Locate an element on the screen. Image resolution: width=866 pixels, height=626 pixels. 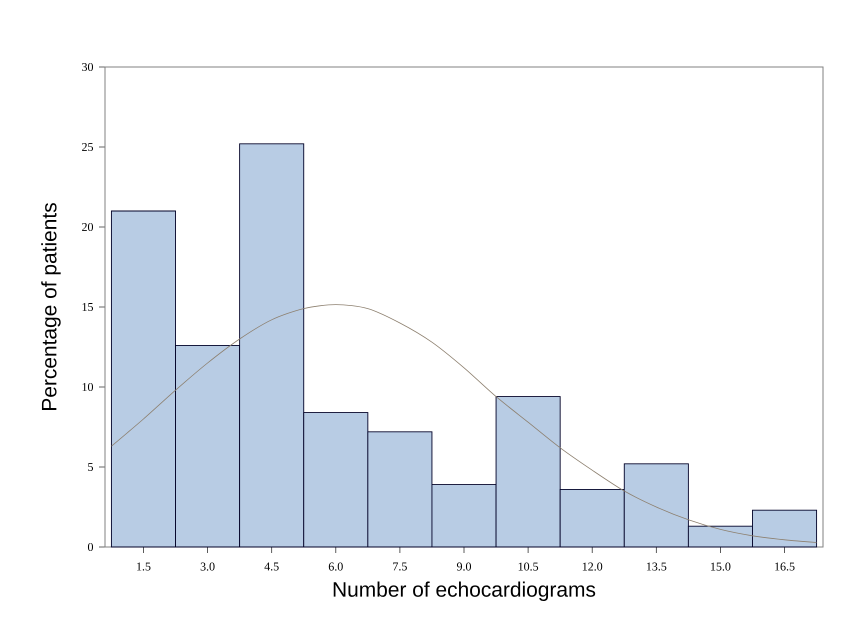
y-tick-label: 5 is located at coordinates (91, 467).